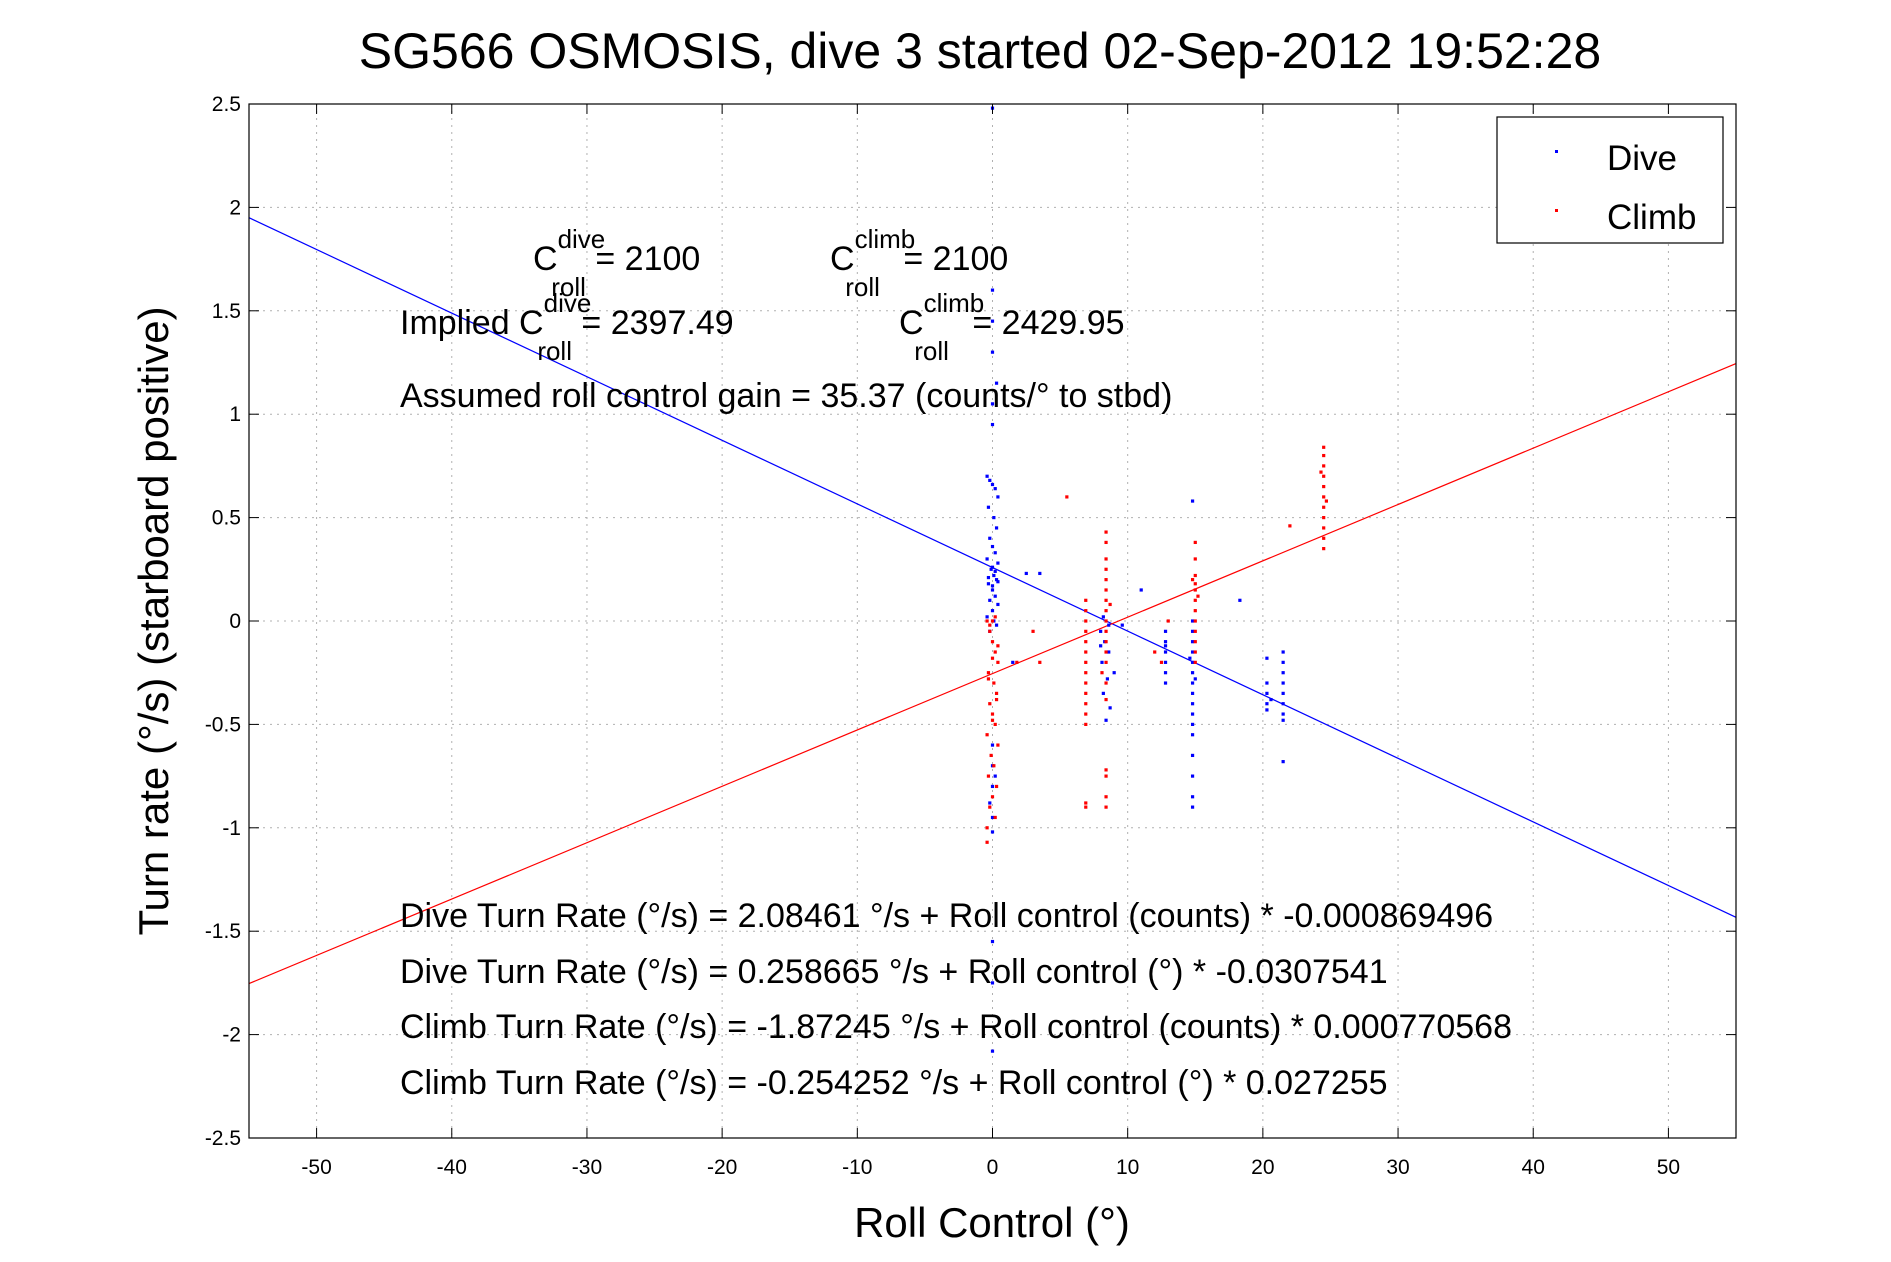 Image resolution: width=1891 pixels, height=1262 pixels. What do you see at coordinates (235, 414) in the screenshot?
I see `y-tick-label: 1` at bounding box center [235, 414].